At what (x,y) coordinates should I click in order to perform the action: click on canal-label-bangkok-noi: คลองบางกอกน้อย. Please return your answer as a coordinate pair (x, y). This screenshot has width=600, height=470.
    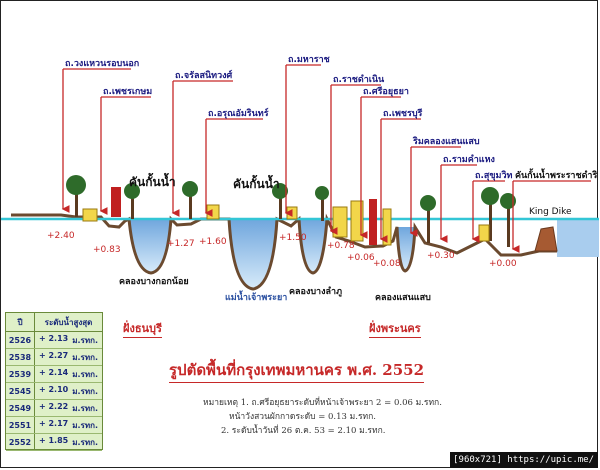
    Looking at the image, I should click on (154, 282).